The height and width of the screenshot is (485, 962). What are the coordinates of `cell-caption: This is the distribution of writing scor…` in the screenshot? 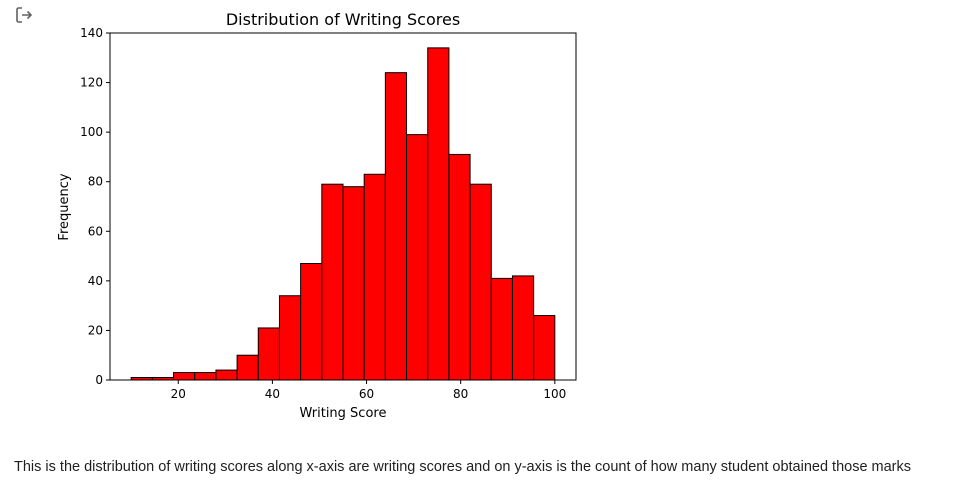 It's located at (463, 467).